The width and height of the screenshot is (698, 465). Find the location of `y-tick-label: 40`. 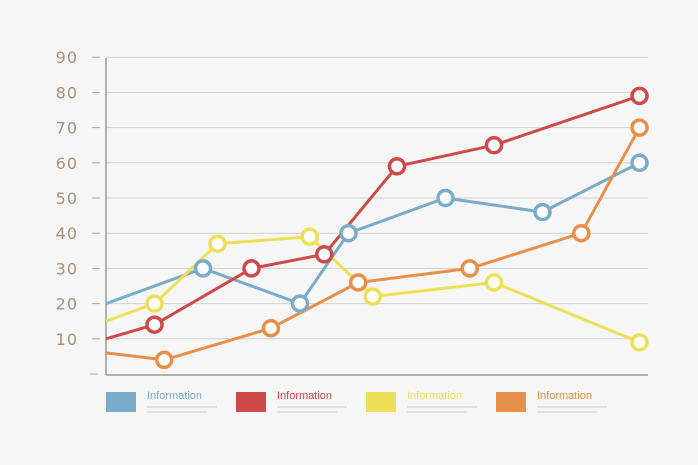

y-tick-label: 40 is located at coordinates (67, 233).